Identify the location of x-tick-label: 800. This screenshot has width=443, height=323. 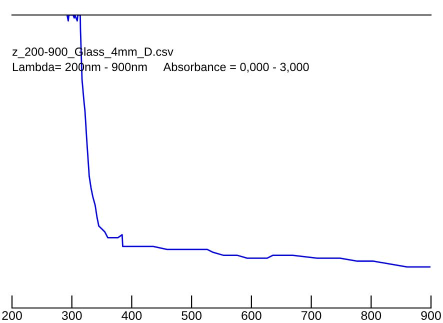
(371, 315).